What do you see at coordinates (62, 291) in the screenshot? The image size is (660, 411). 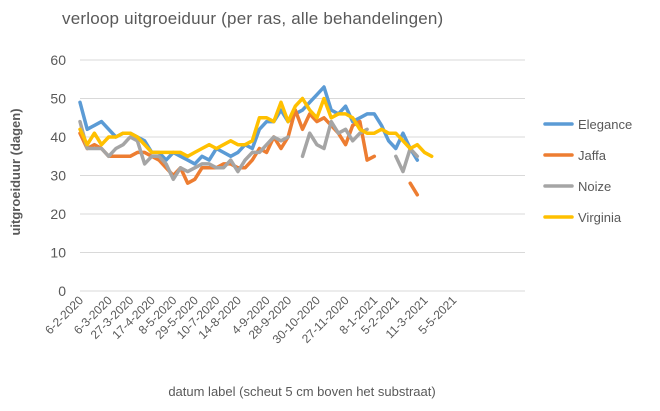 I see `y-tick-label: 0` at bounding box center [62, 291].